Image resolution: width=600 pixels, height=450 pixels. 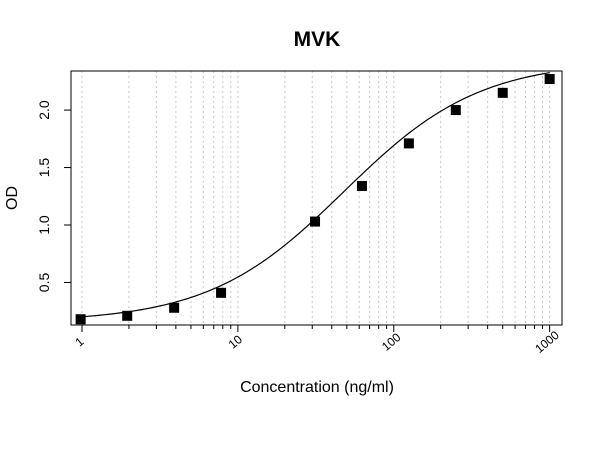 I want to click on y-axis-label: OD, so click(x=12, y=198).